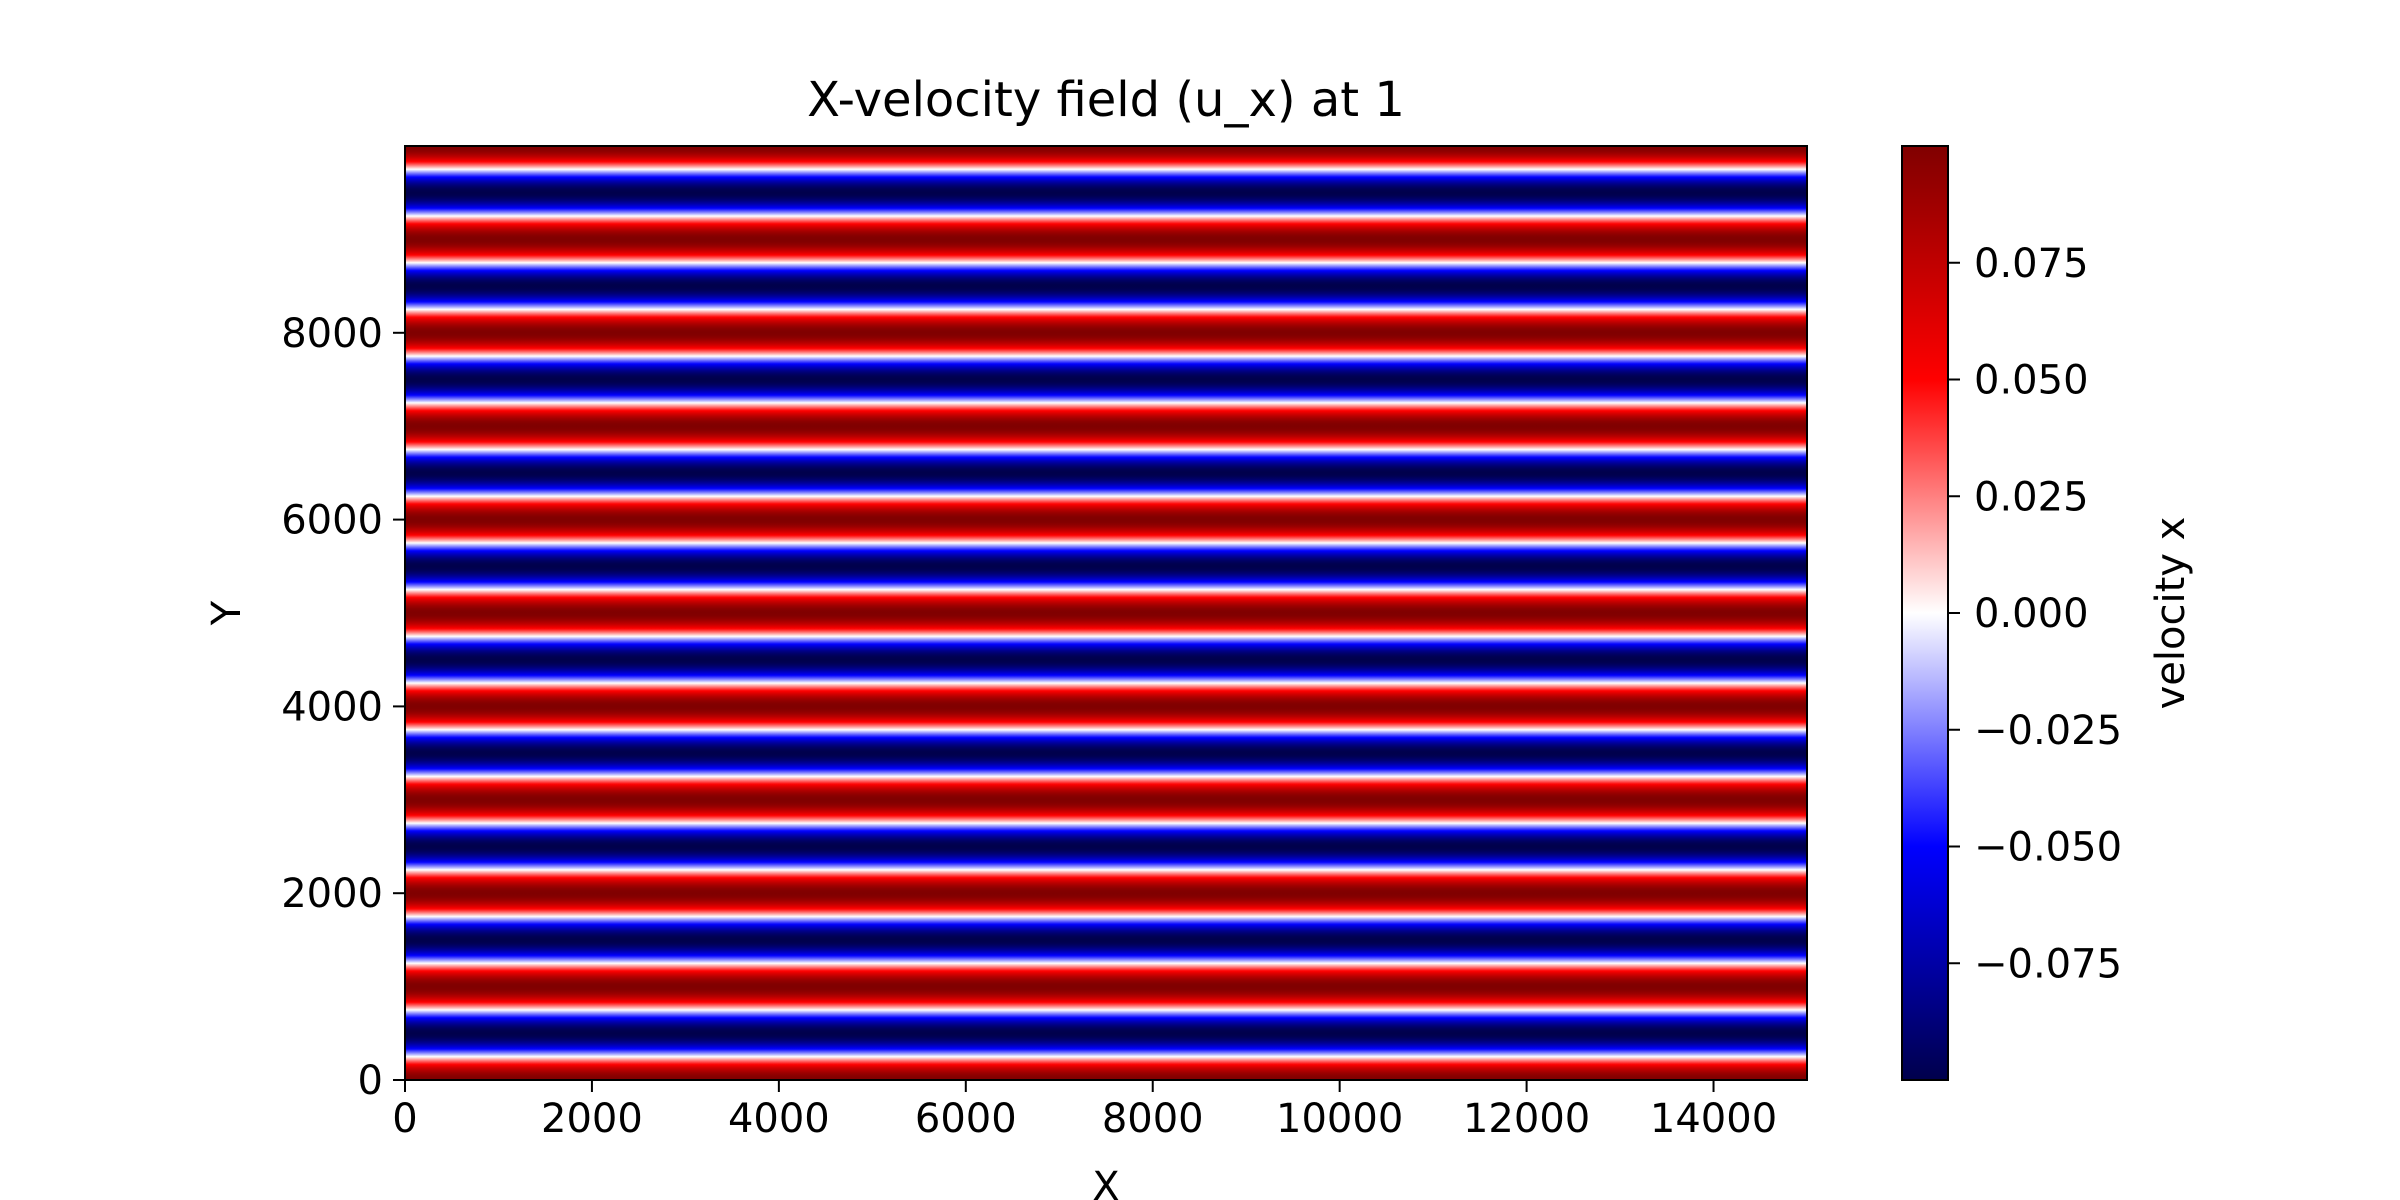 This screenshot has width=2400, height=1200. I want to click on y-tick-label: 8000, so click(332, 334).